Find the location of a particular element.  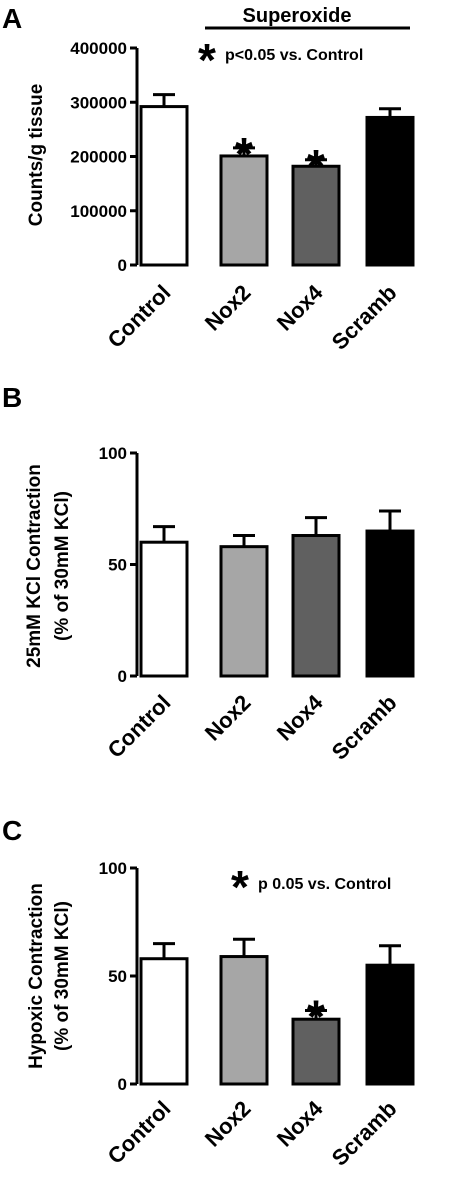

panel-letter: C is located at coordinates (12, 830).